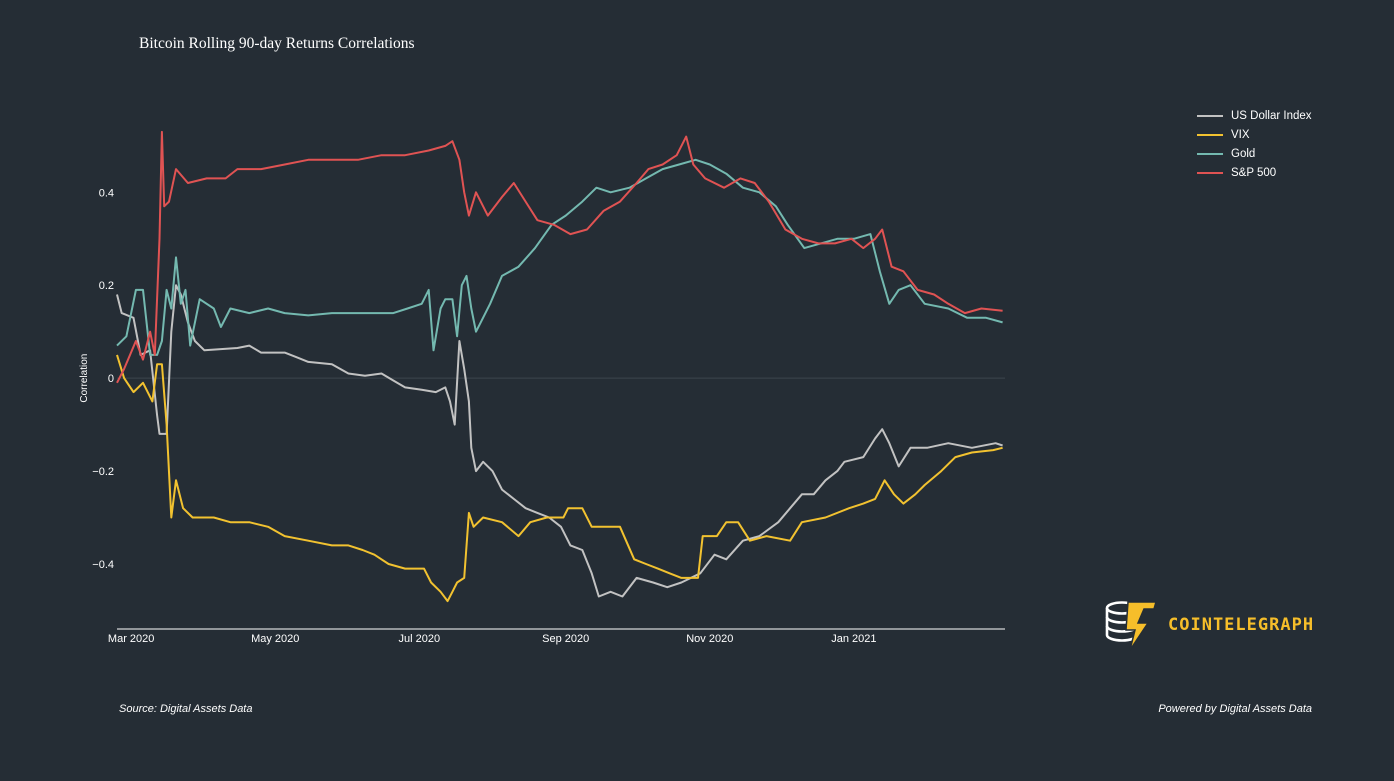  Describe the element at coordinates (131, 639) in the screenshot. I see `x-tick-label: Mar 2020` at that location.